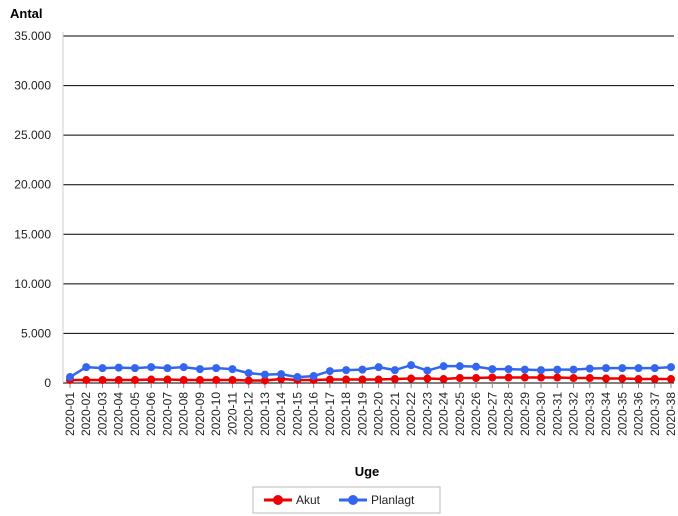  I want to click on x-tick-label: 2020-28, so click(509, 414).